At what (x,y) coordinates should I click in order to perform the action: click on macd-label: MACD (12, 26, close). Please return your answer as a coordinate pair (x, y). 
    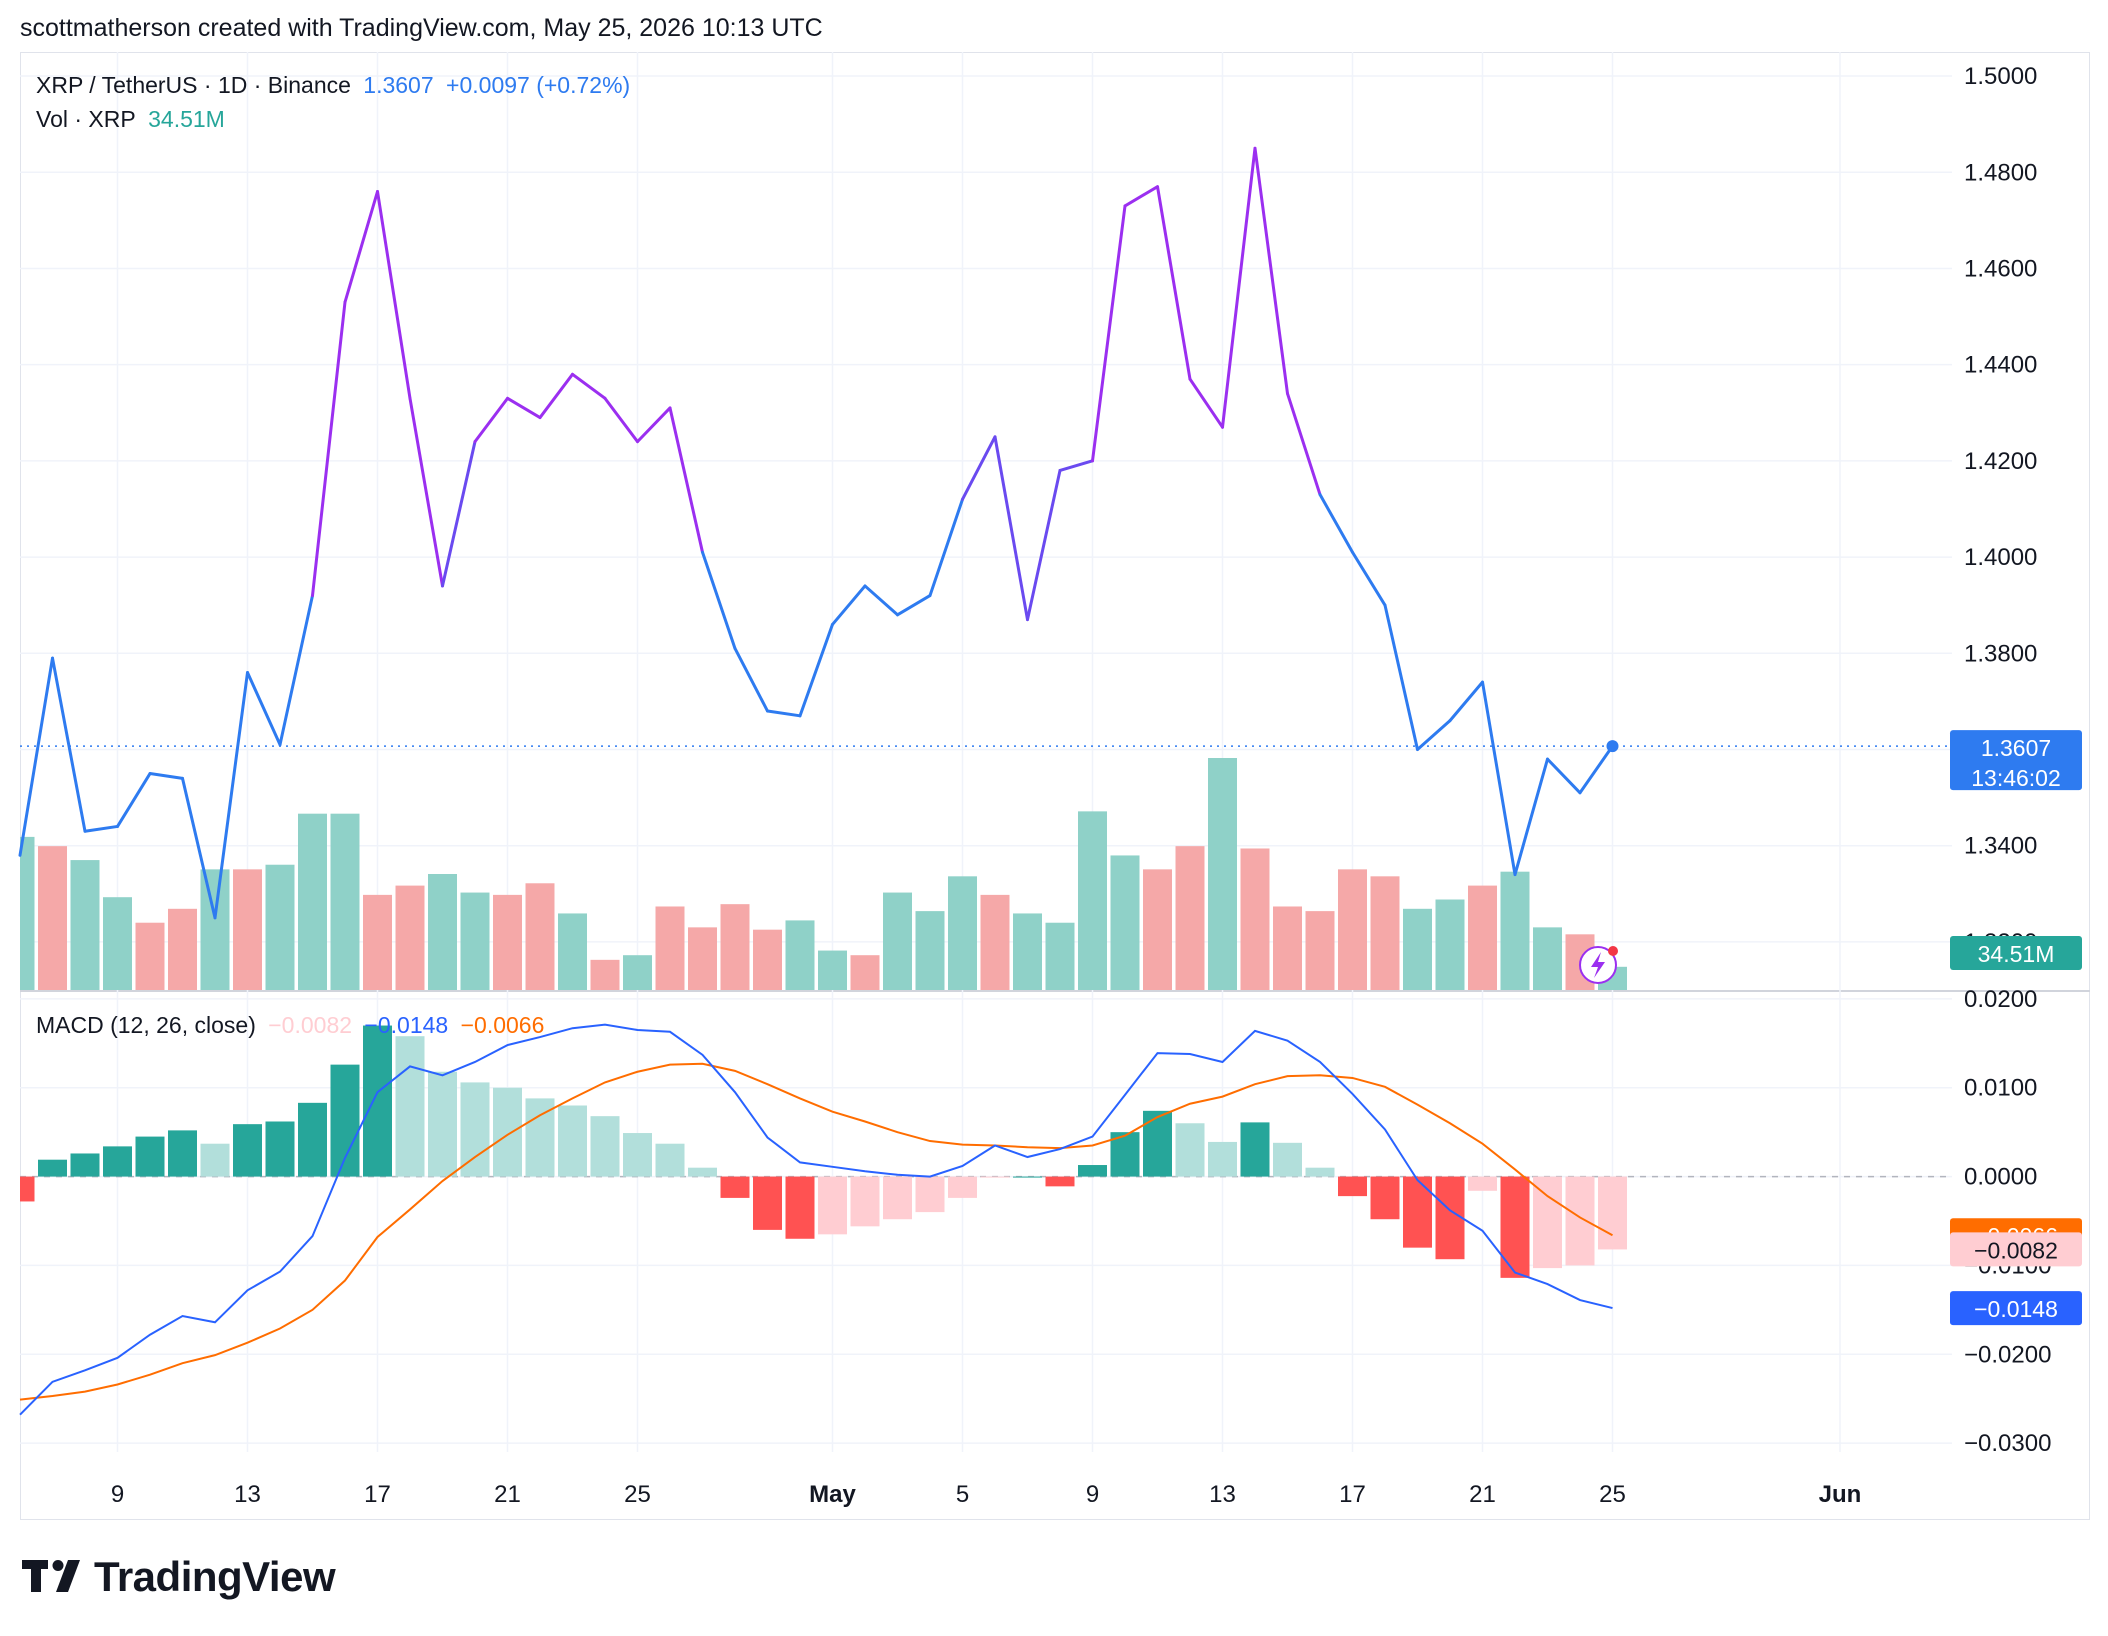
    Looking at the image, I should click on (146, 1025).